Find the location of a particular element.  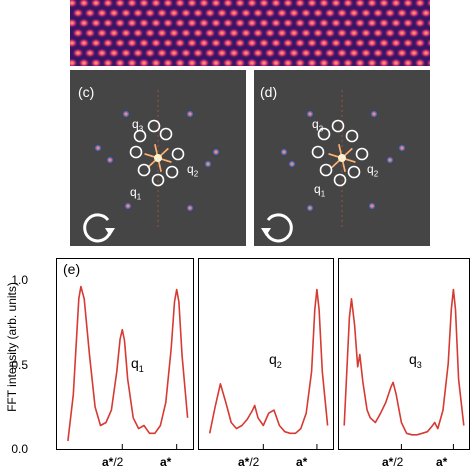

q3-label-d: q3 is located at coordinates (318, 125).